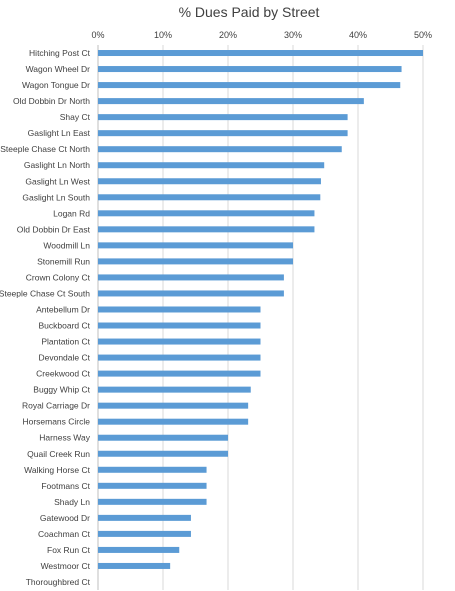 The height and width of the screenshot is (591, 455). Describe the element at coordinates (57, 165) in the screenshot. I see `category-label: Gaslight Ln North` at that location.